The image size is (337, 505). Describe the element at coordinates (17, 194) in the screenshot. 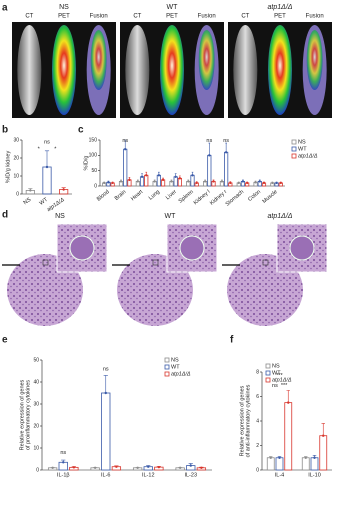

I see `y-tick-label: 0` at that location.